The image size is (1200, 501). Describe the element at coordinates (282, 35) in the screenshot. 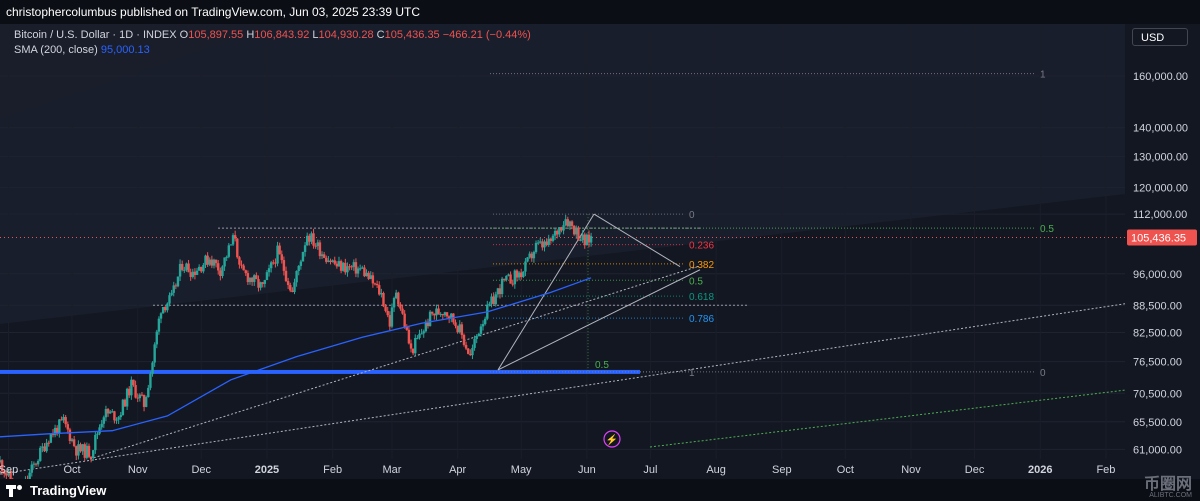

I see `high-value: 106,843.92` at that location.